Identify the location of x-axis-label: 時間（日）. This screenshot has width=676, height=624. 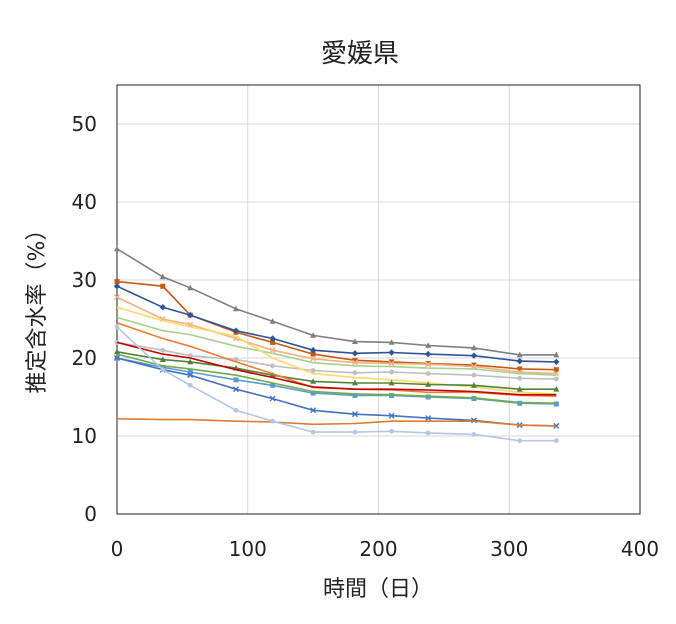
(378, 589).